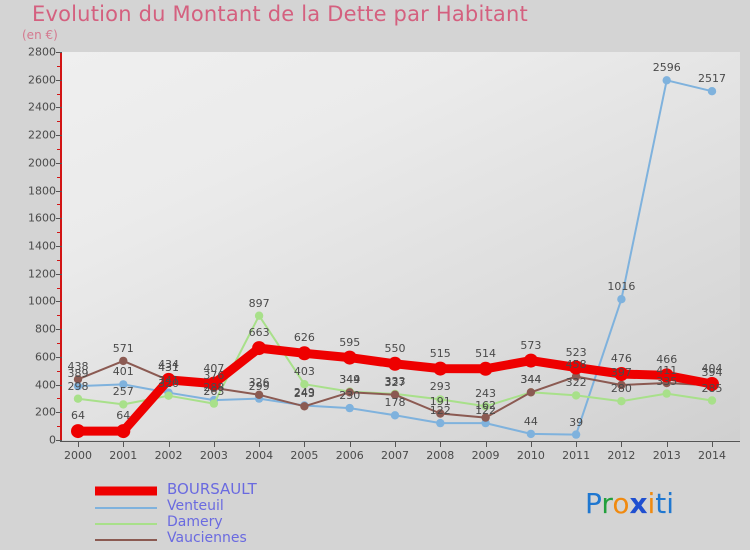 The height and width of the screenshot is (550, 750). I want to click on x-axis-line, so click(400, 441).